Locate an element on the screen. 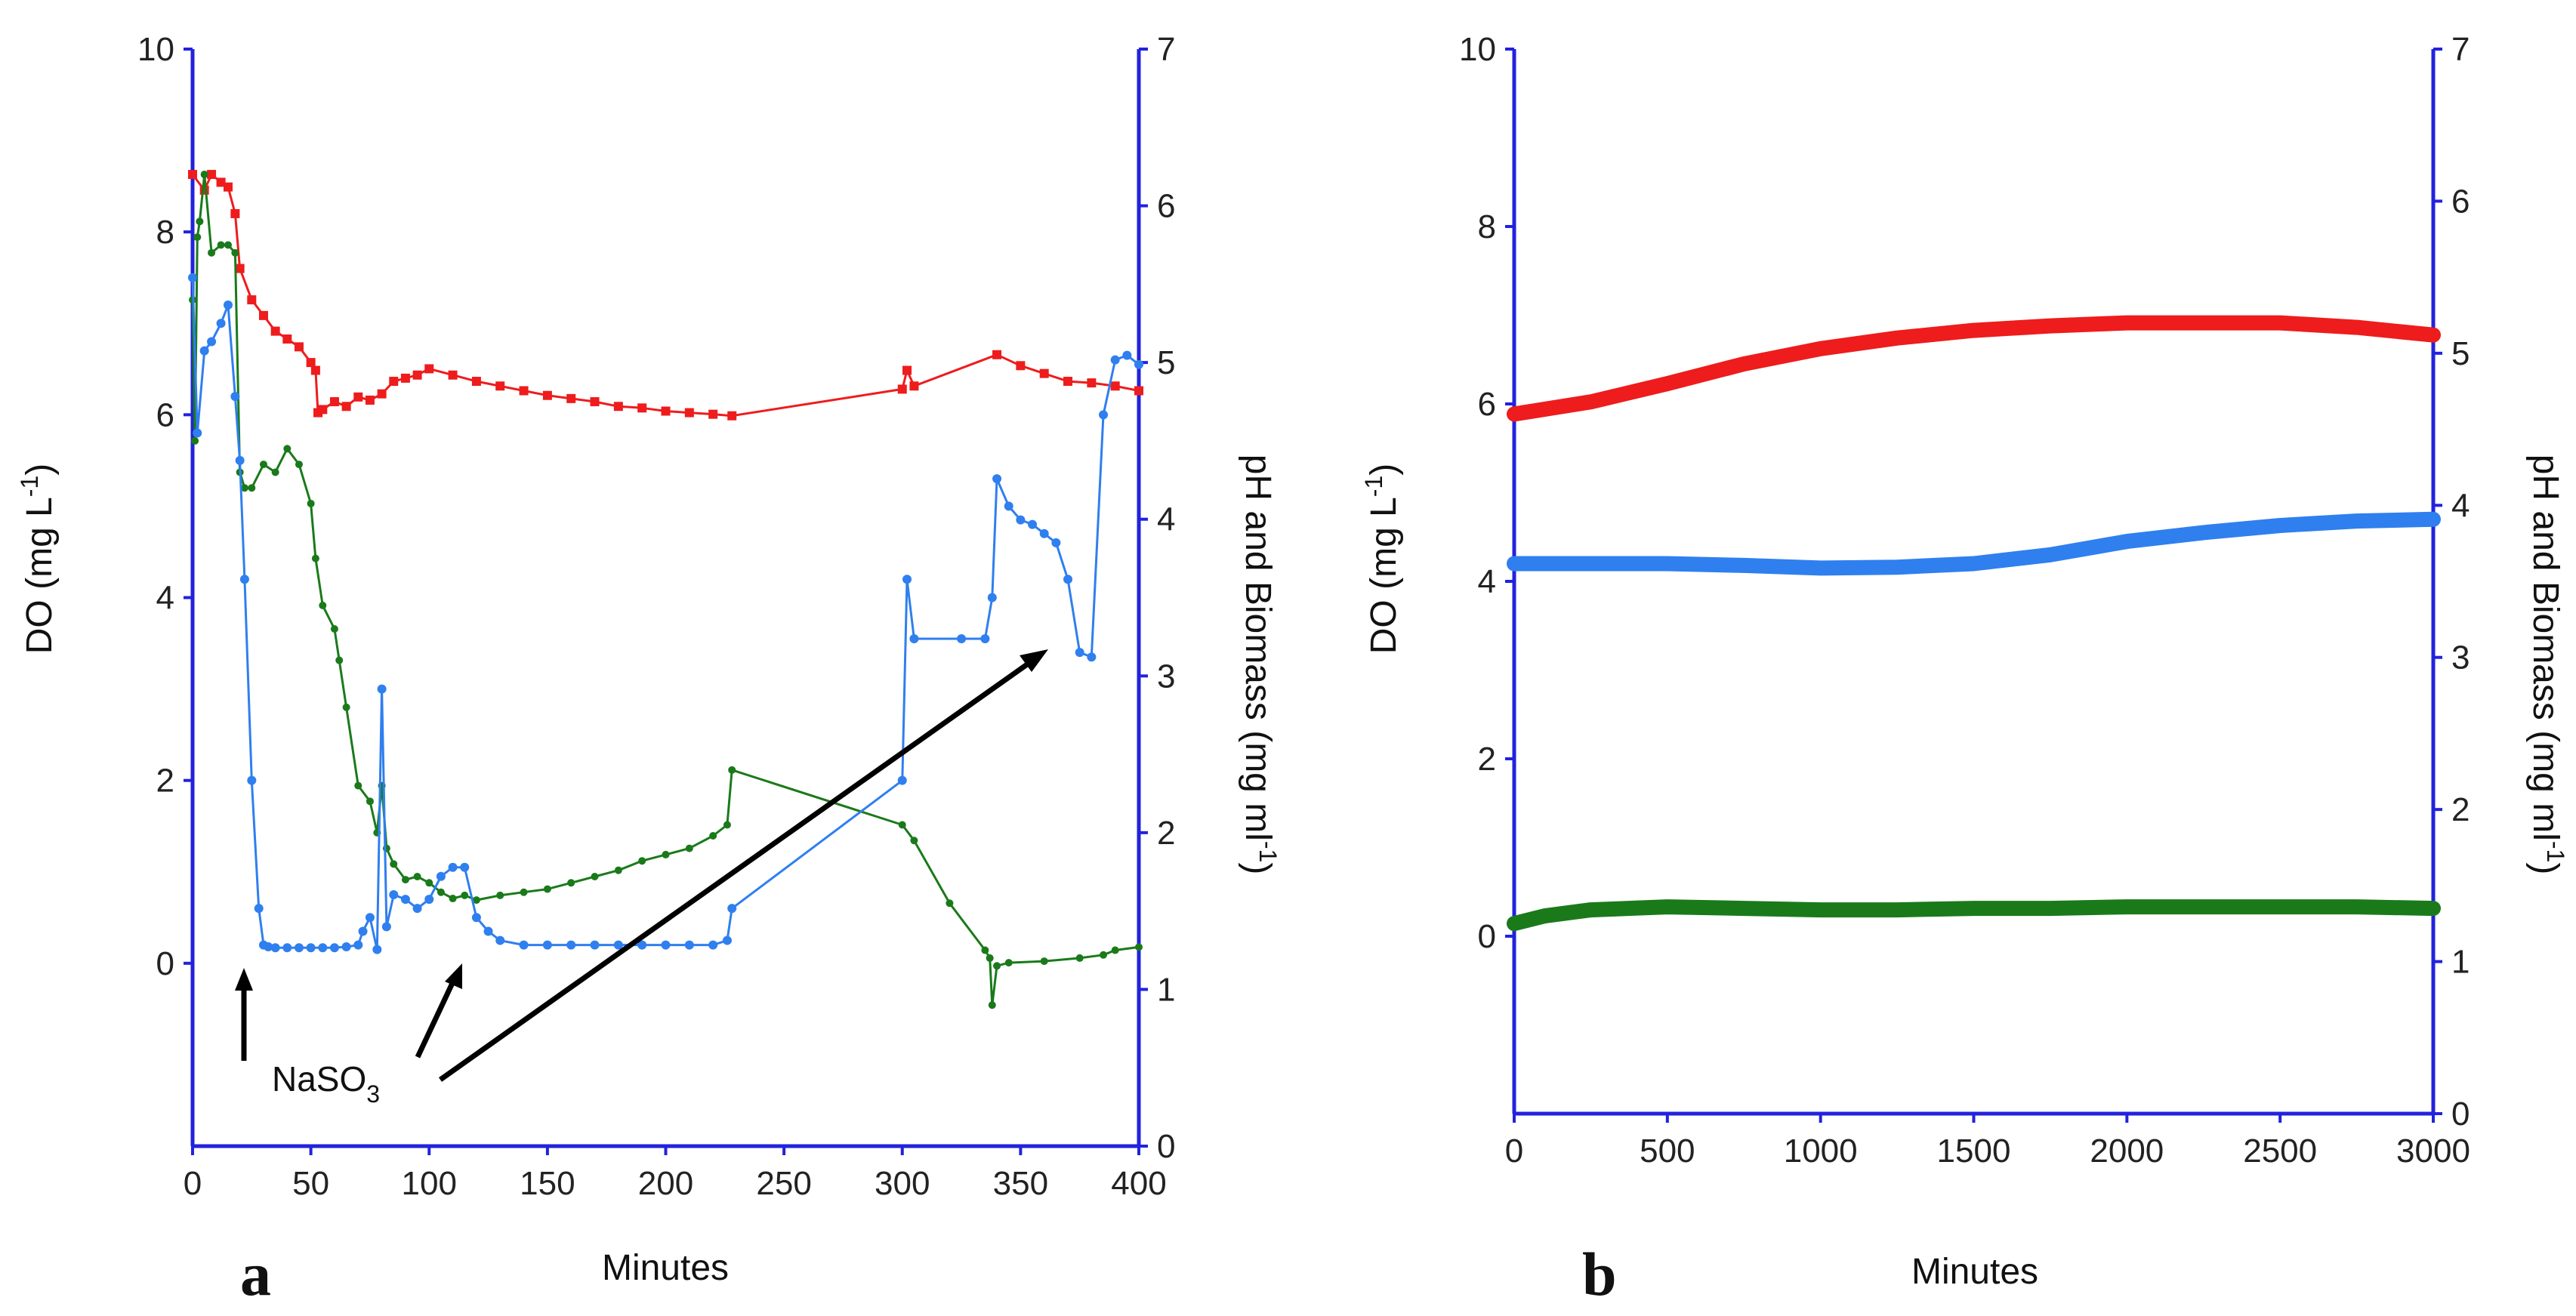 The width and height of the screenshot is (2576, 1316). panel-b-xtick-label: 0 is located at coordinates (1514, 1151).